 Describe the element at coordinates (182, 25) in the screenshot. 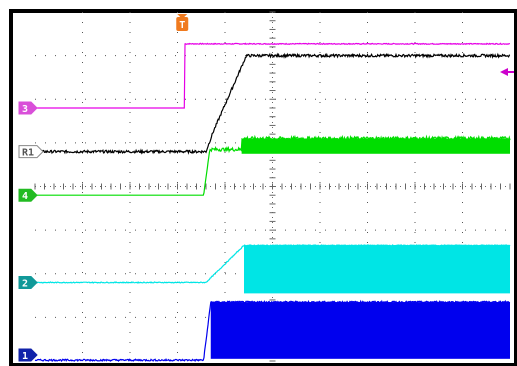

I see `trigger-label: T` at that location.